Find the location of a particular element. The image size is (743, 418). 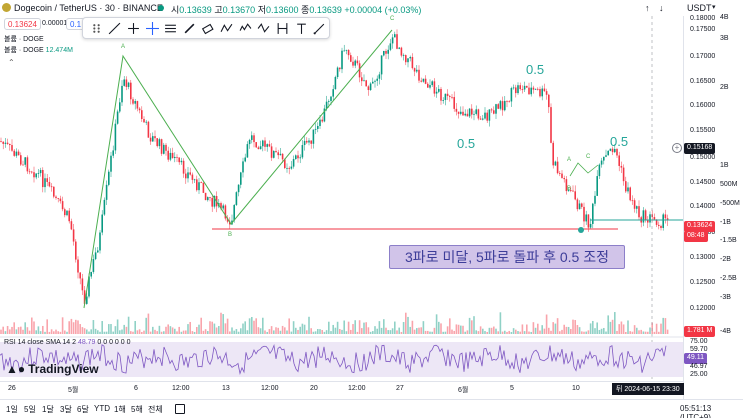

add-alert-icon: + is located at coordinates (677, 148).